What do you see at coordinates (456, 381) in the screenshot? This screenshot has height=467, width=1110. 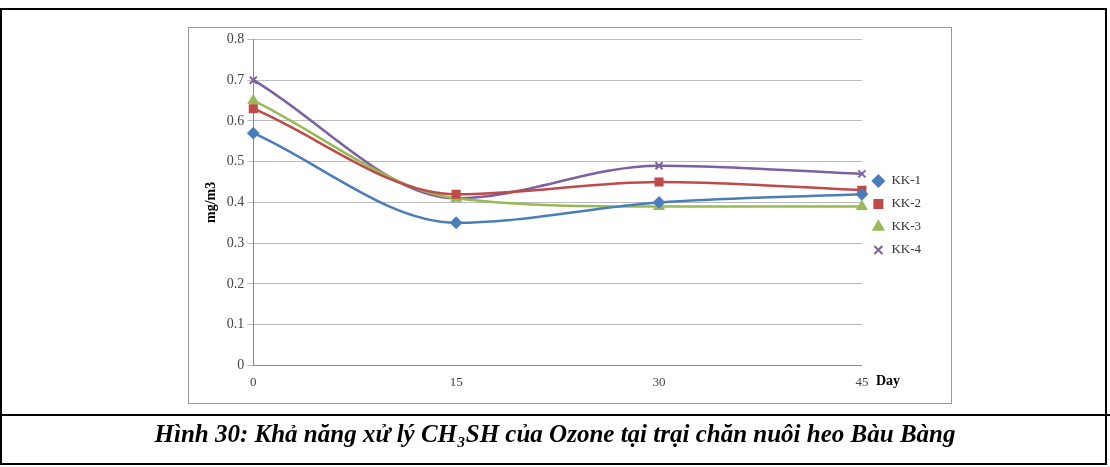 I see `x-tick-label: 15` at bounding box center [456, 381].